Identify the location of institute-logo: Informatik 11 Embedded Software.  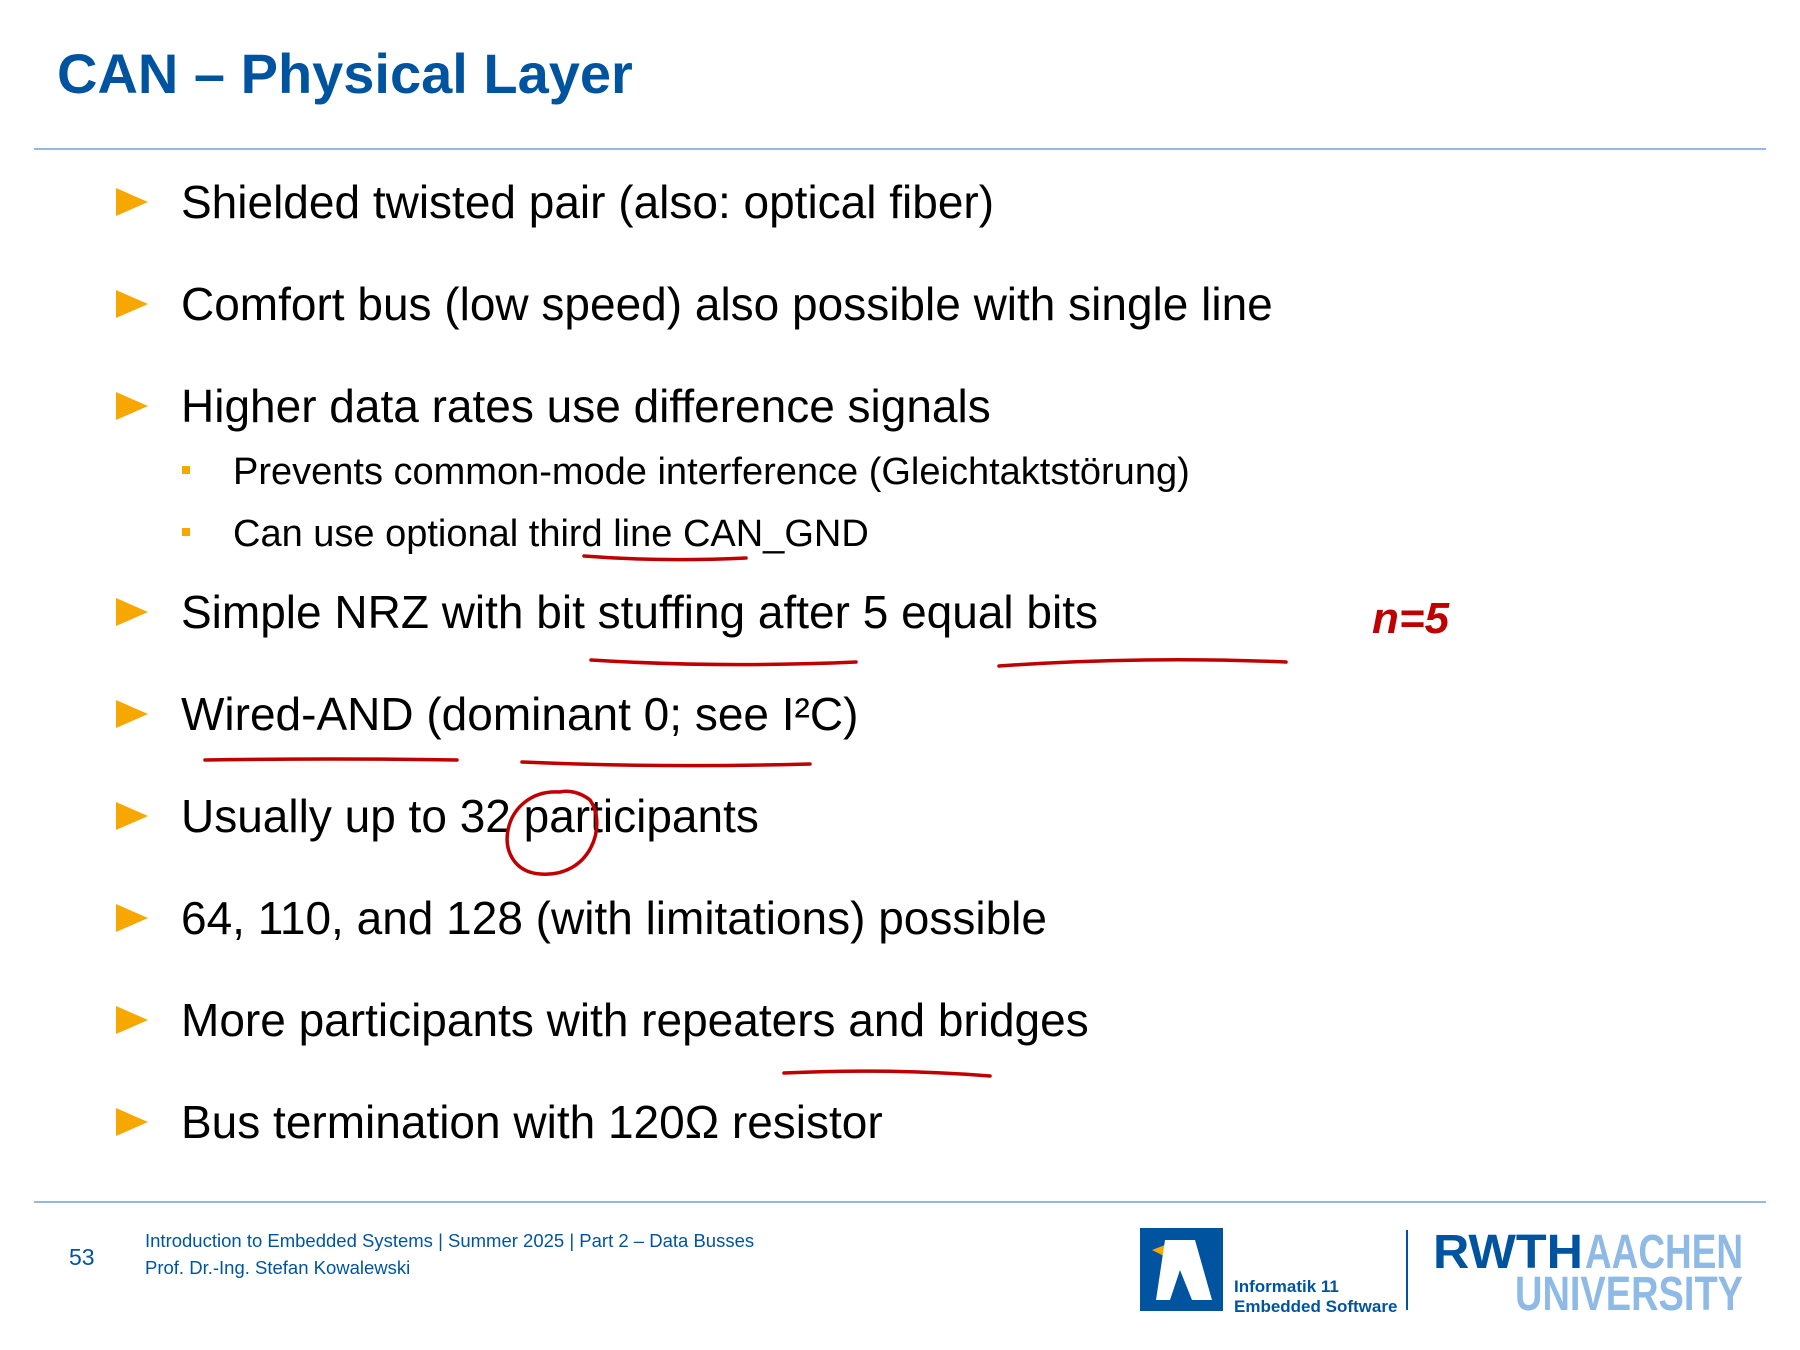
(1268, 1272).